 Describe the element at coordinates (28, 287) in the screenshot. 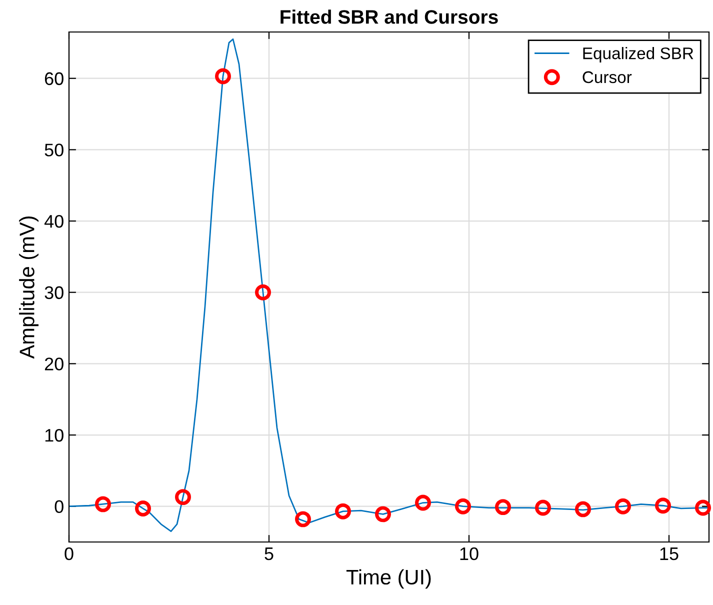

I see `y-axis-title: Amplitude (mV)` at that location.